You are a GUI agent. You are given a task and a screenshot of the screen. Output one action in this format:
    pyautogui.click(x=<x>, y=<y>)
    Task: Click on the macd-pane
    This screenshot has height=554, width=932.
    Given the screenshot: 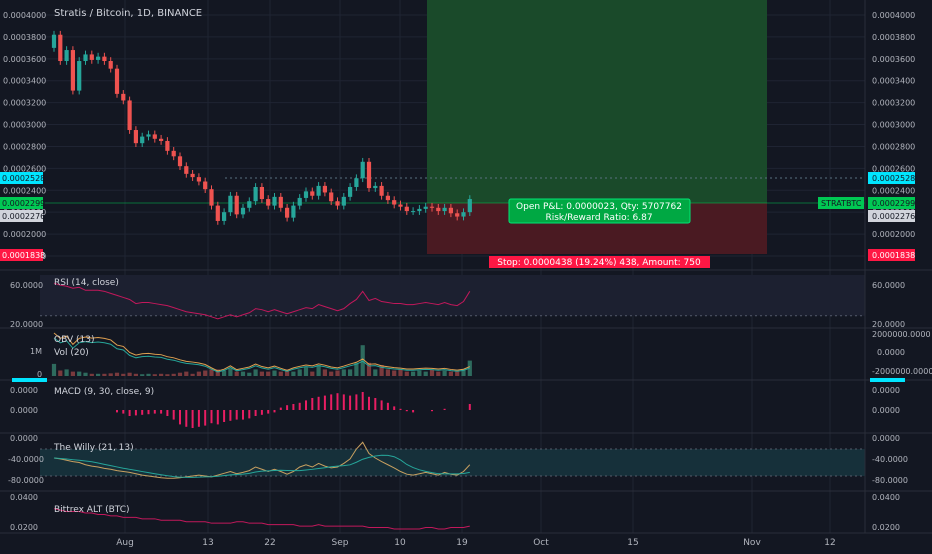 What is the action you would take?
    pyautogui.click(x=293, y=410)
    